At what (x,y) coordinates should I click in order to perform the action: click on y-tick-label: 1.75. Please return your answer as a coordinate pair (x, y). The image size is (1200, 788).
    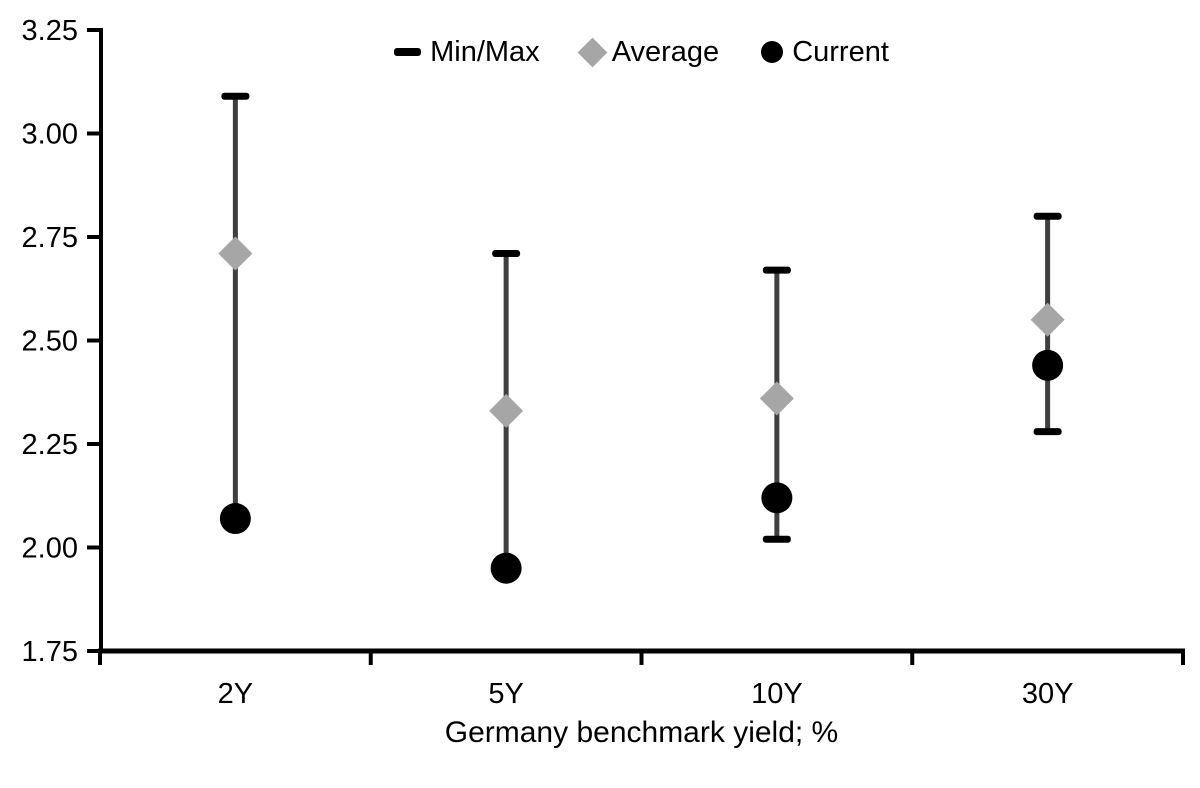
    Looking at the image, I should click on (50, 652).